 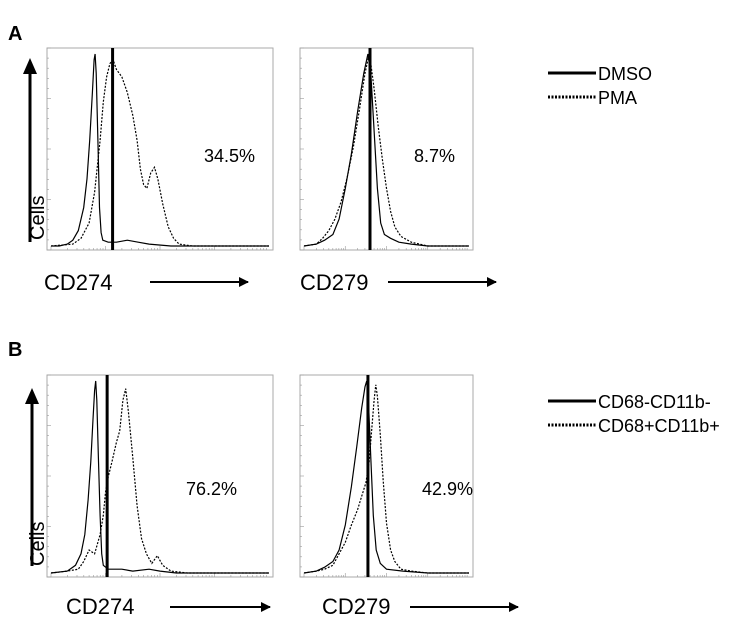 What do you see at coordinates (434, 156) in the screenshot?
I see `percent-label: 8.7%` at bounding box center [434, 156].